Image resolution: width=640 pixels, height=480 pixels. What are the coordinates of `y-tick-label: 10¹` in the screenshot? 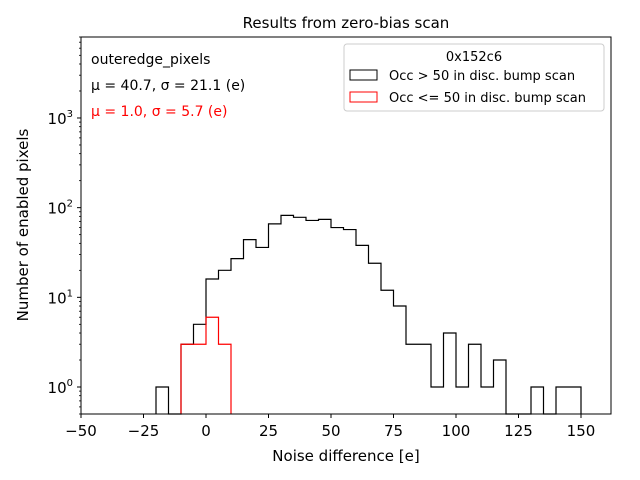 It's located at (60, 297).